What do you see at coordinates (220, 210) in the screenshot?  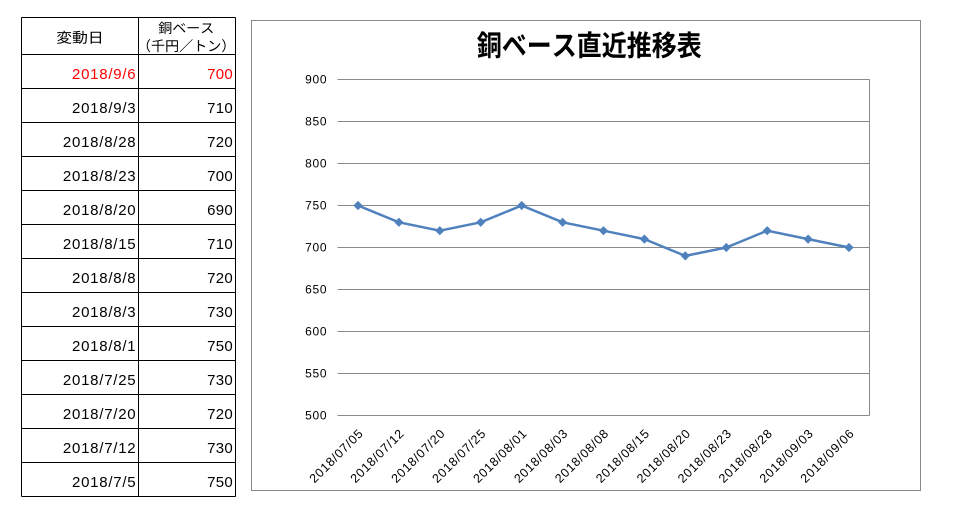 I see `svg-text: 690` at bounding box center [220, 210].